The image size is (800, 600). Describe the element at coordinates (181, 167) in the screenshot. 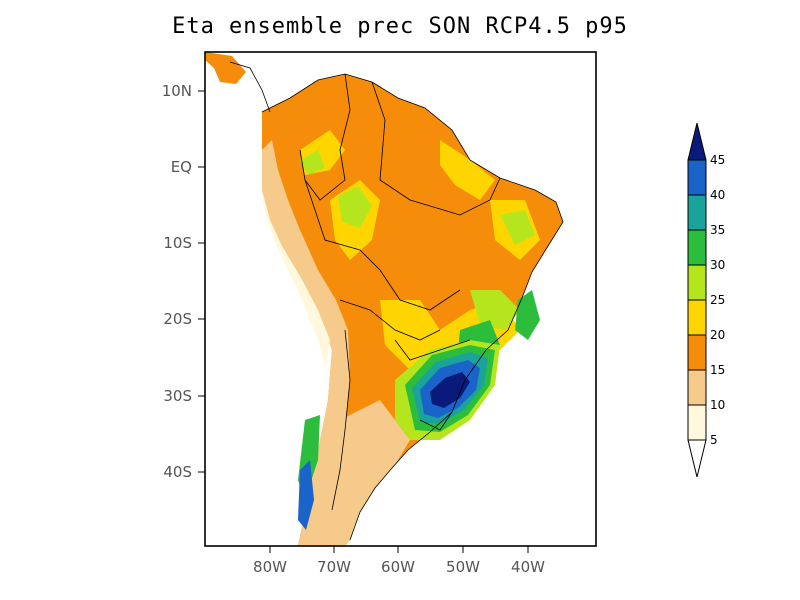

I see `lat-tick-label: EQ` at that location.